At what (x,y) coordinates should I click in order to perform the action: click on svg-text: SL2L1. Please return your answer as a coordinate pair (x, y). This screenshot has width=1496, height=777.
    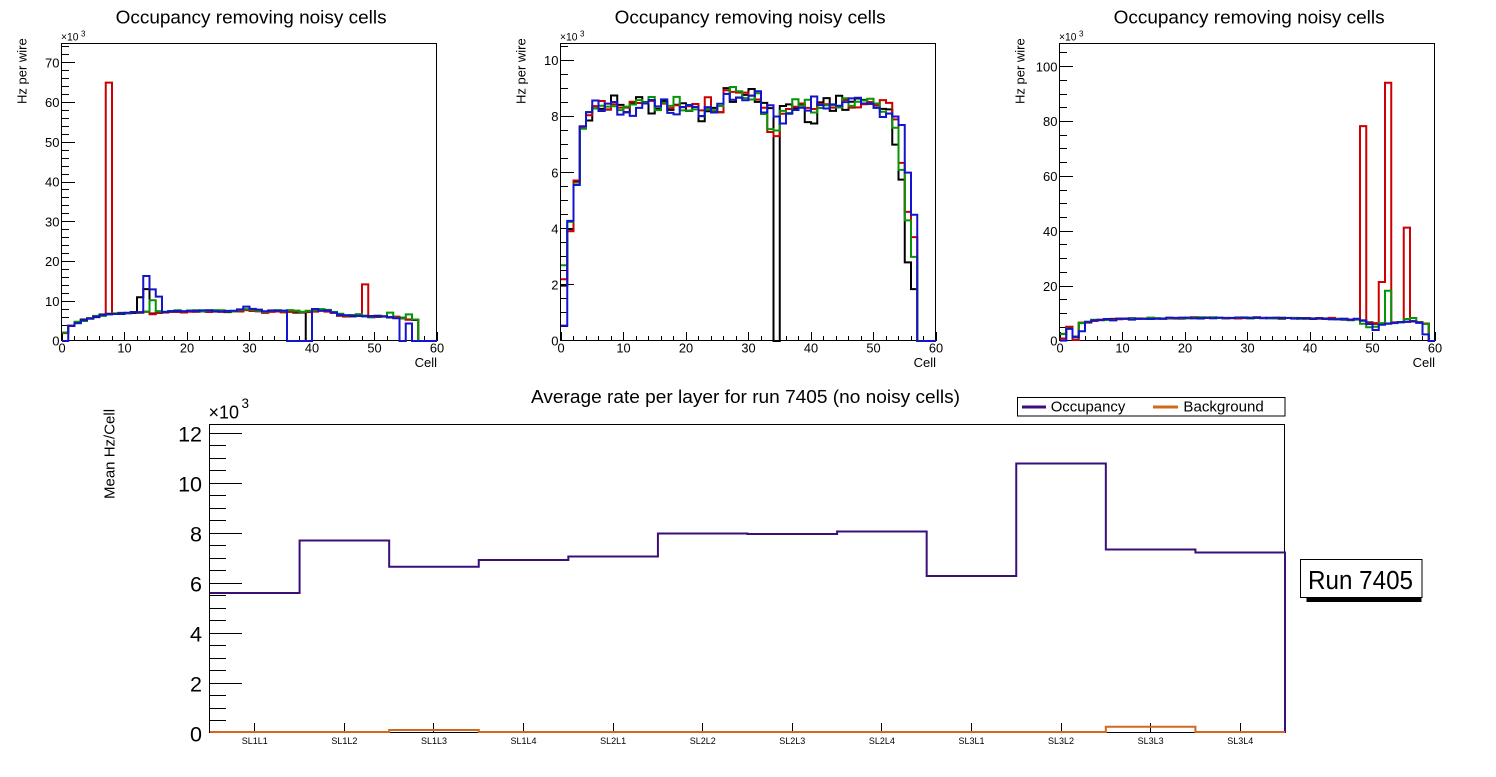
    Looking at the image, I should click on (613, 741).